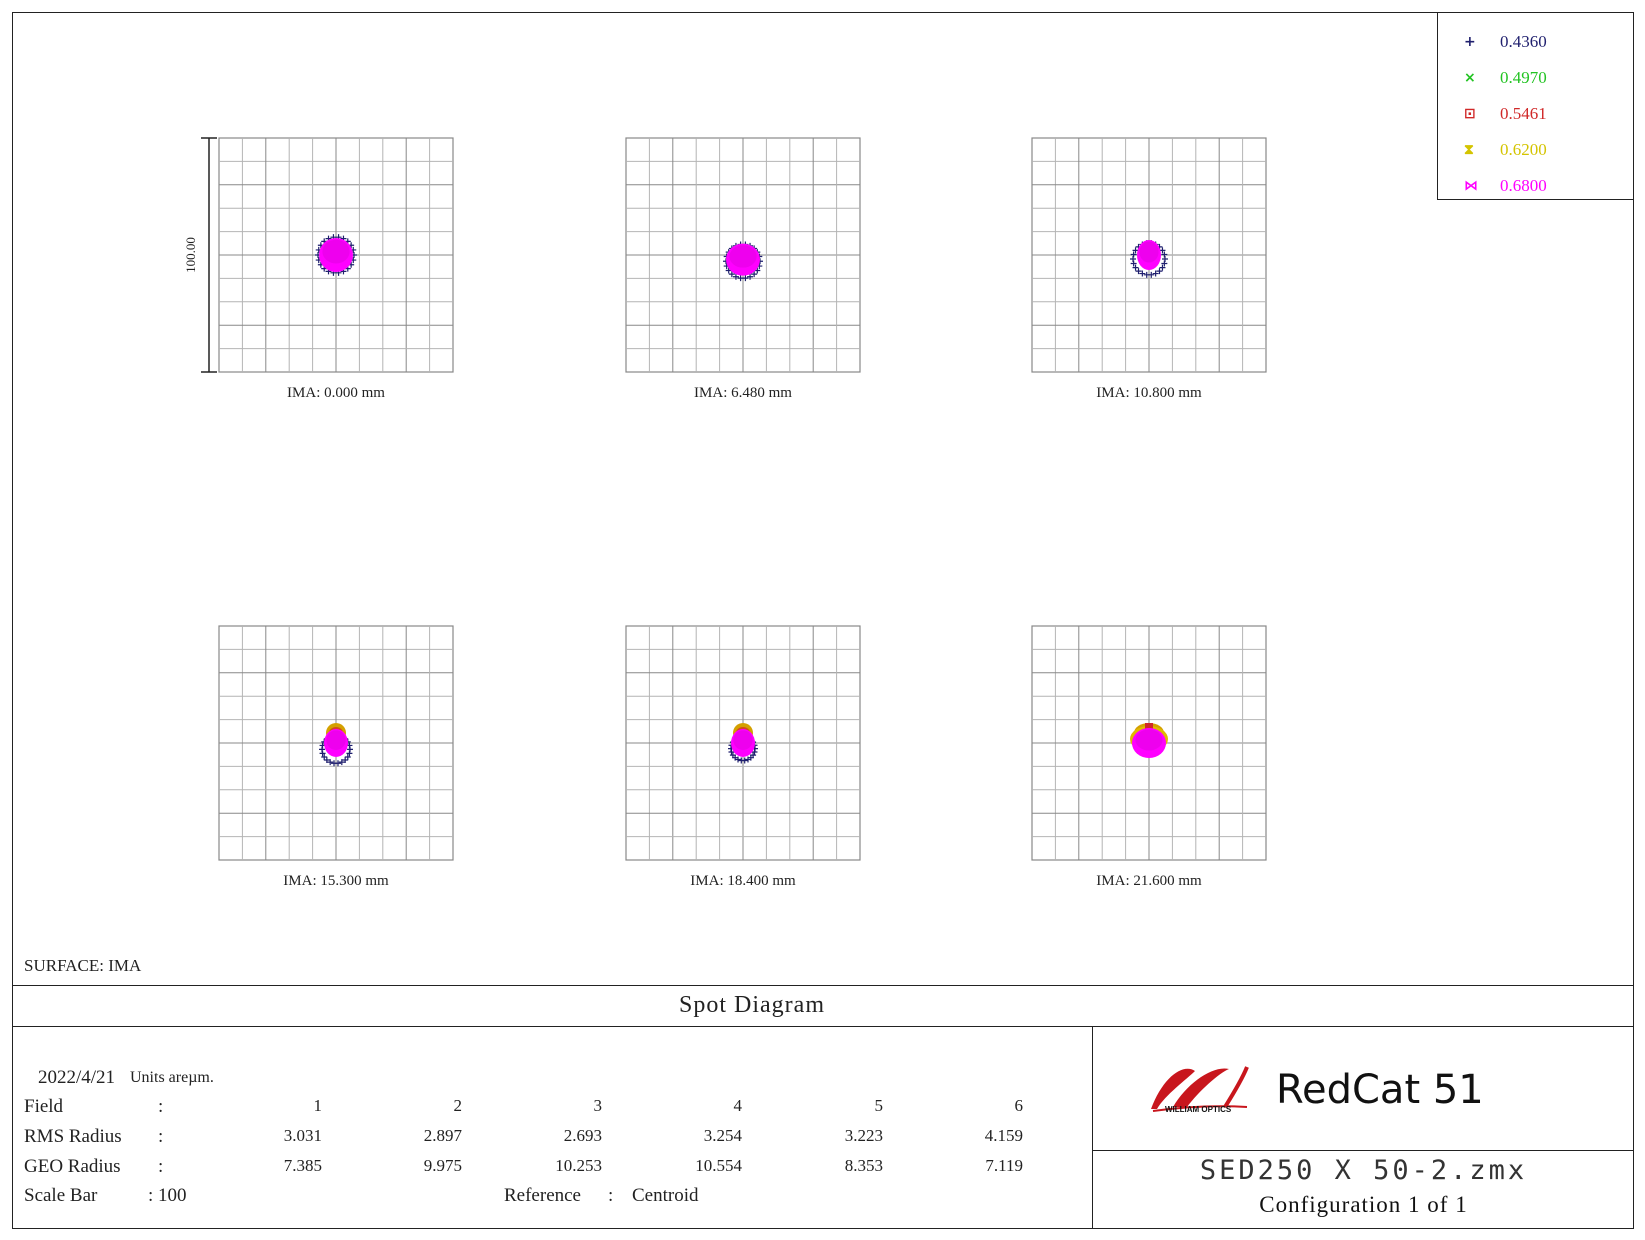  What do you see at coordinates (578, 1165) in the screenshot?
I see `geo-values-cell: 10.253` at bounding box center [578, 1165].